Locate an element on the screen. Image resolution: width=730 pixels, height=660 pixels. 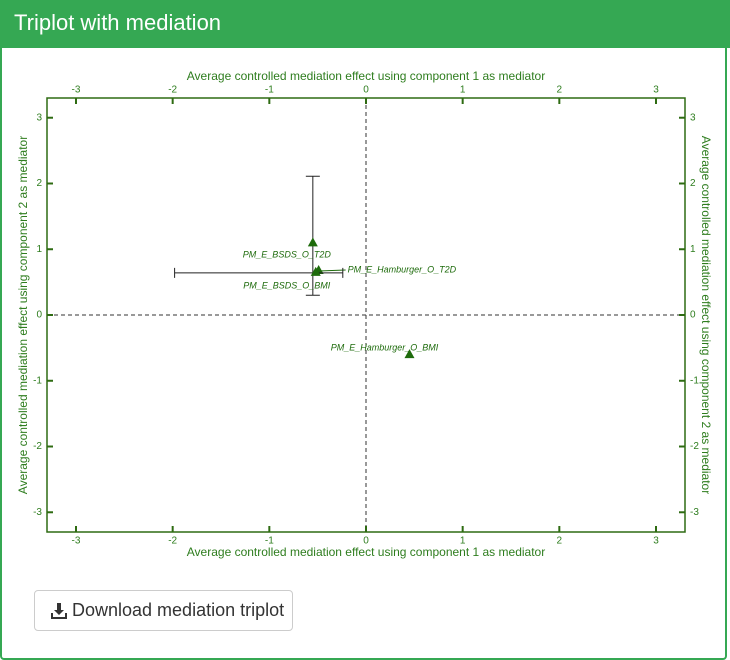
download-button: Download mediation triplot is located at coordinates (163, 610).